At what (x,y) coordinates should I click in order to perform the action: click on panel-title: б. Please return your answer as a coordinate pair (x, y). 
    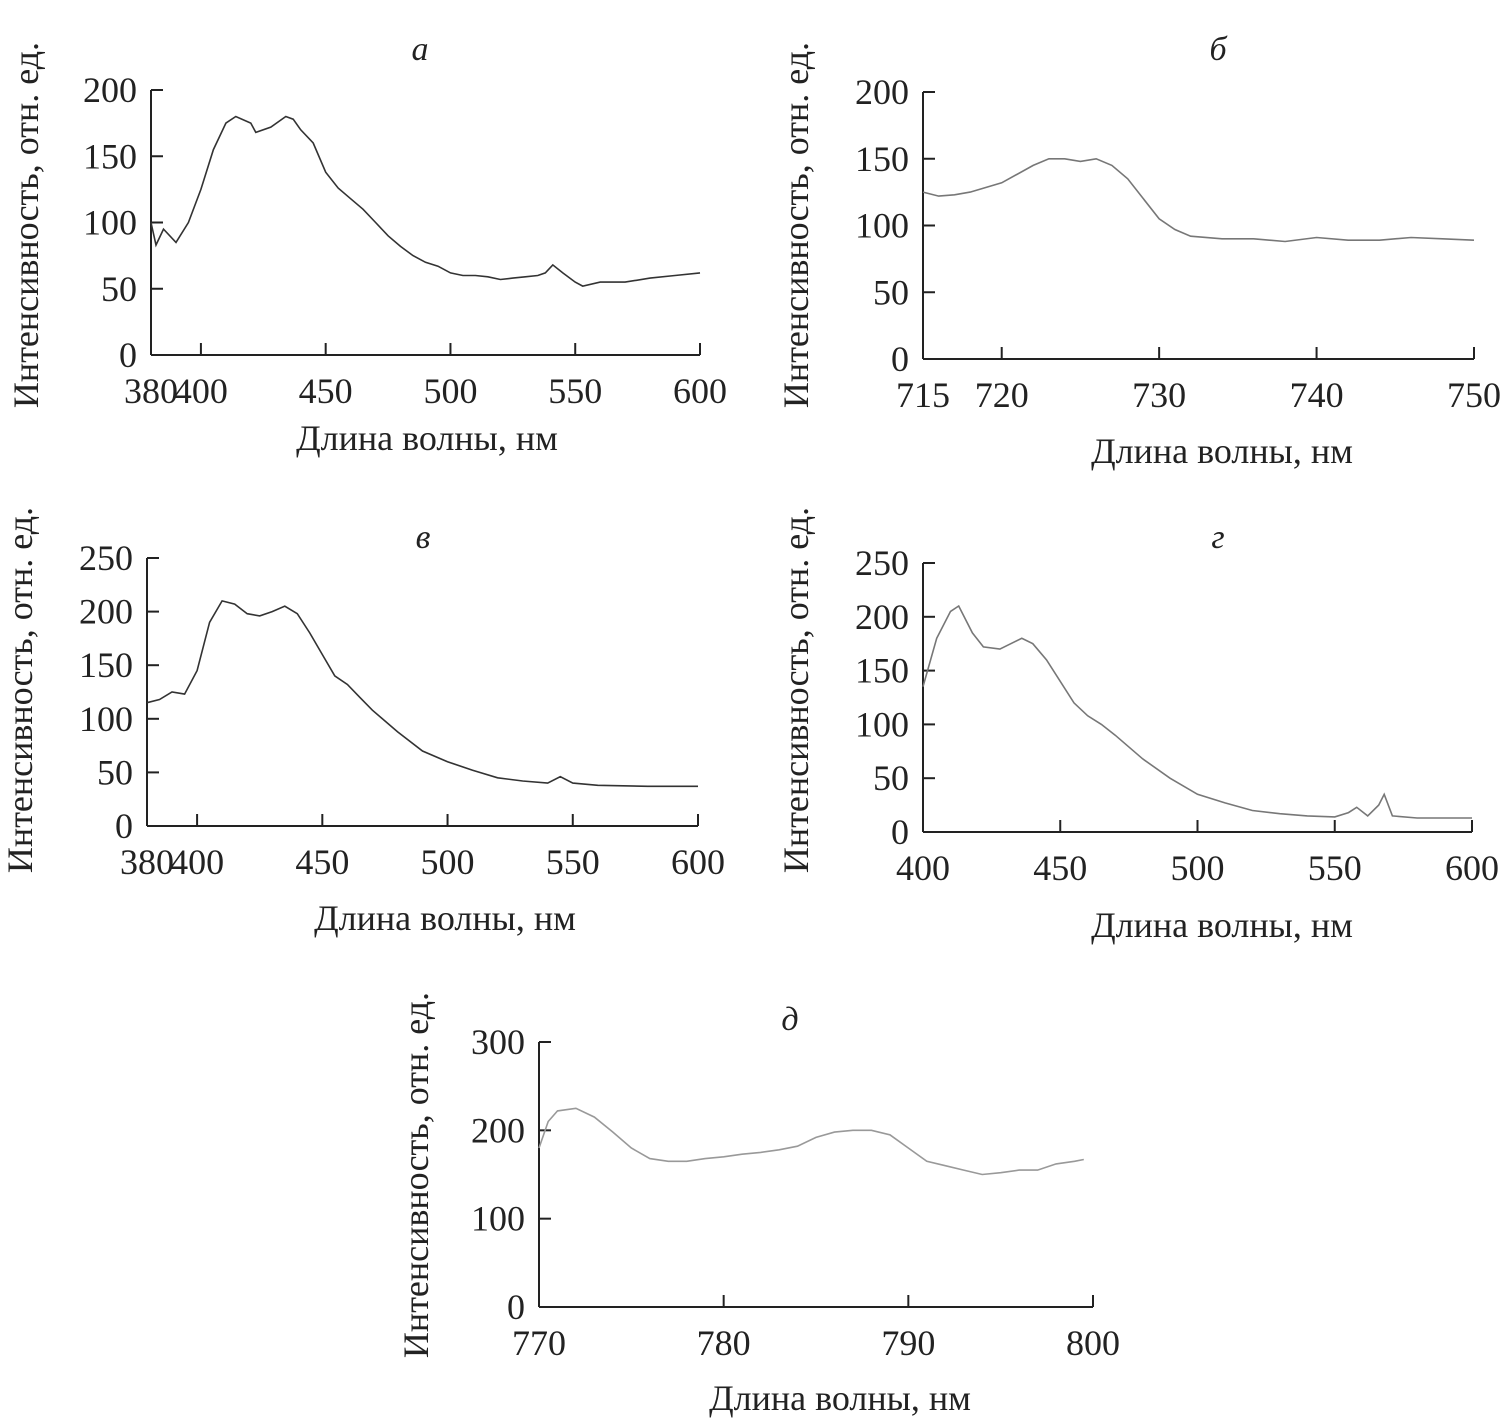
    Looking at the image, I should click on (1218, 49).